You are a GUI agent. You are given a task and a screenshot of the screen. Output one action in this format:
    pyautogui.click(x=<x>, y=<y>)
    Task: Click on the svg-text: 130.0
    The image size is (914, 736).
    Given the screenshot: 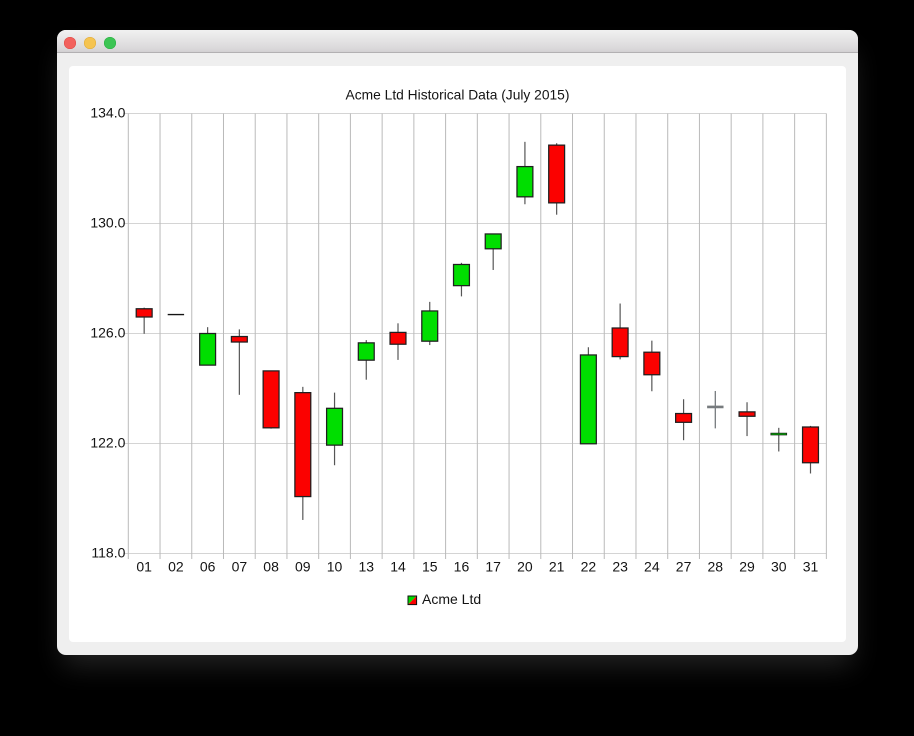 What is the action you would take?
    pyautogui.click(x=107, y=223)
    